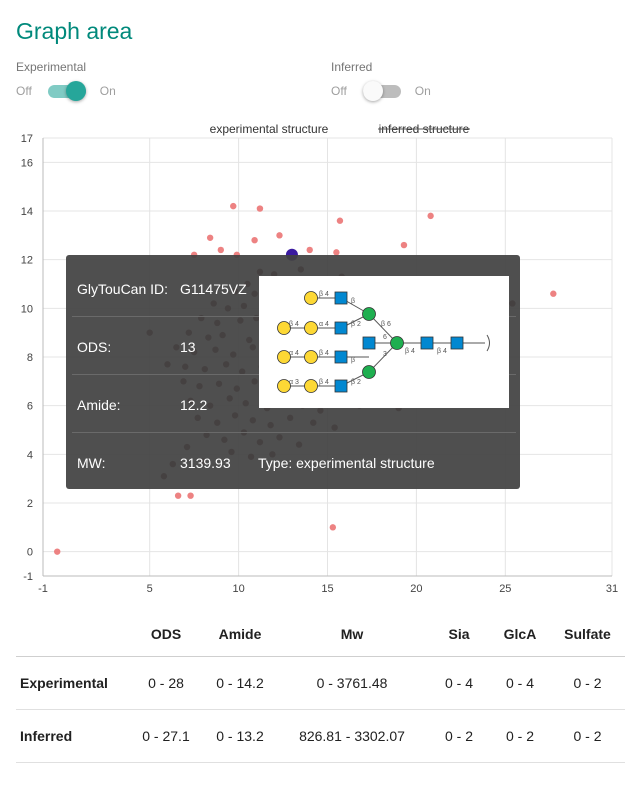 This screenshot has height=785, width=641. Describe the element at coordinates (238, 589) in the screenshot. I see `x-tick-label: 10` at that location.